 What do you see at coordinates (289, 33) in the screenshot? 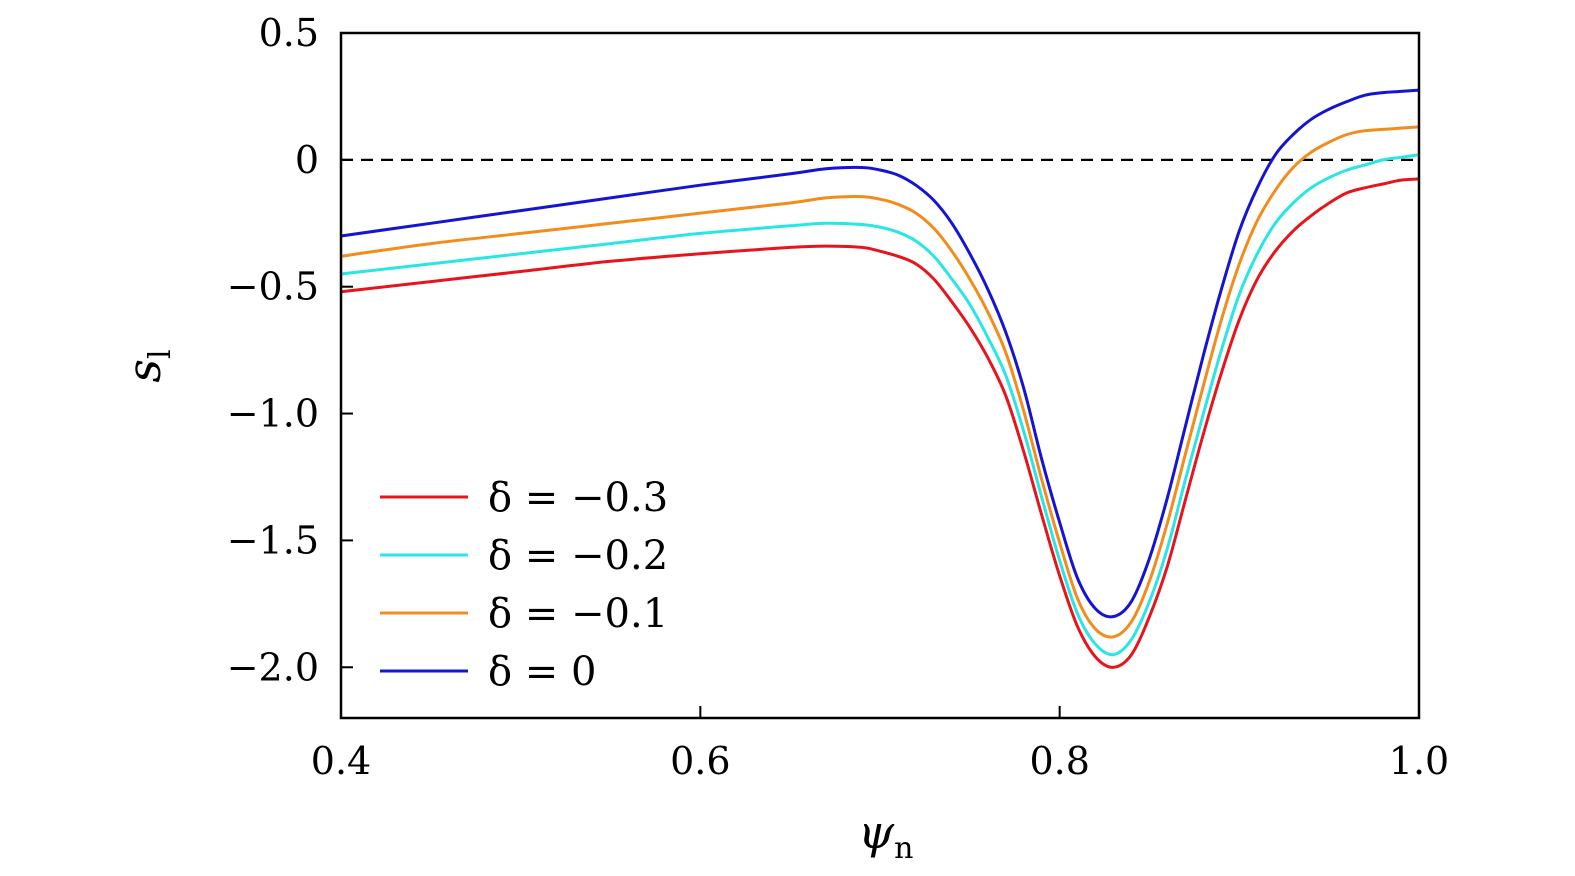
I see `y-tick-label: 0.5` at bounding box center [289, 33].